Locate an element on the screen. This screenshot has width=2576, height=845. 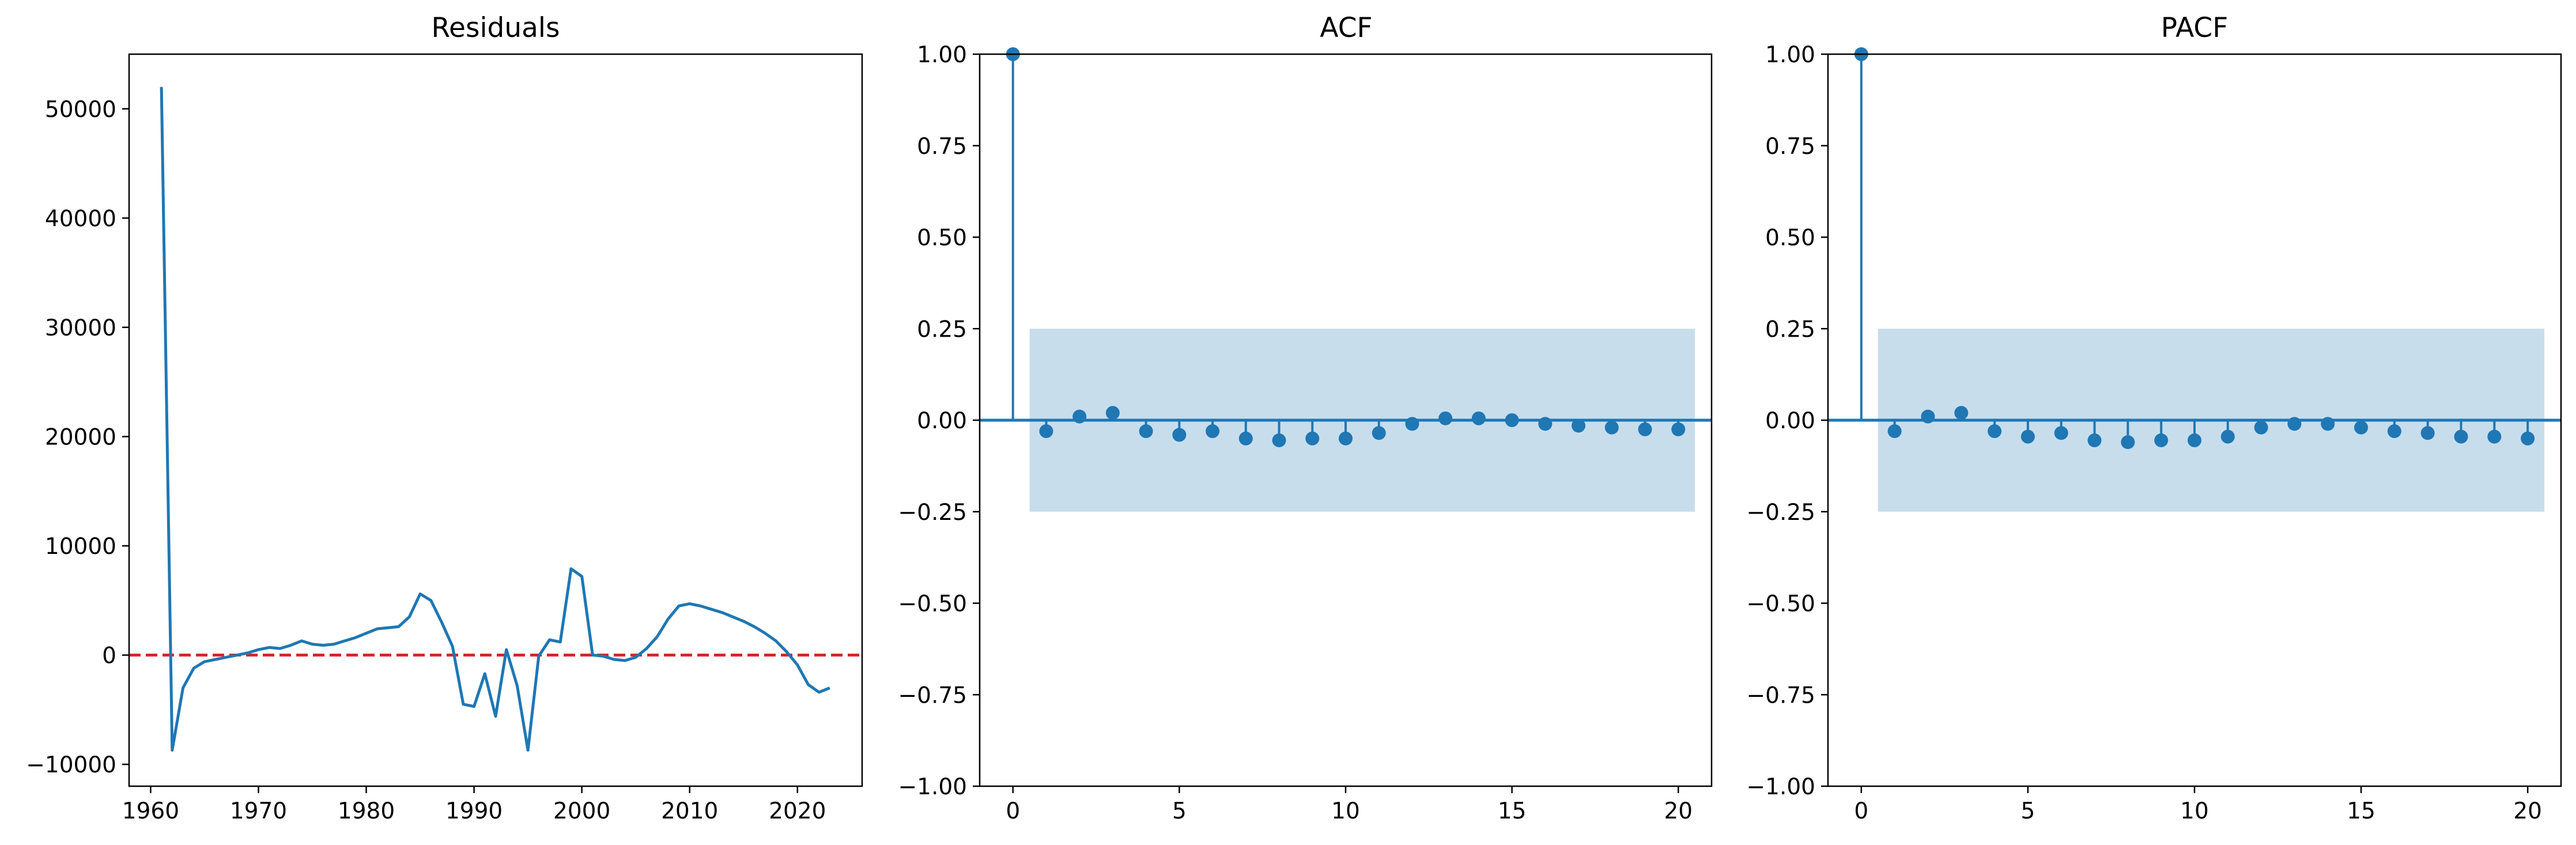
y-tick-label: 50000 is located at coordinates (80, 110).